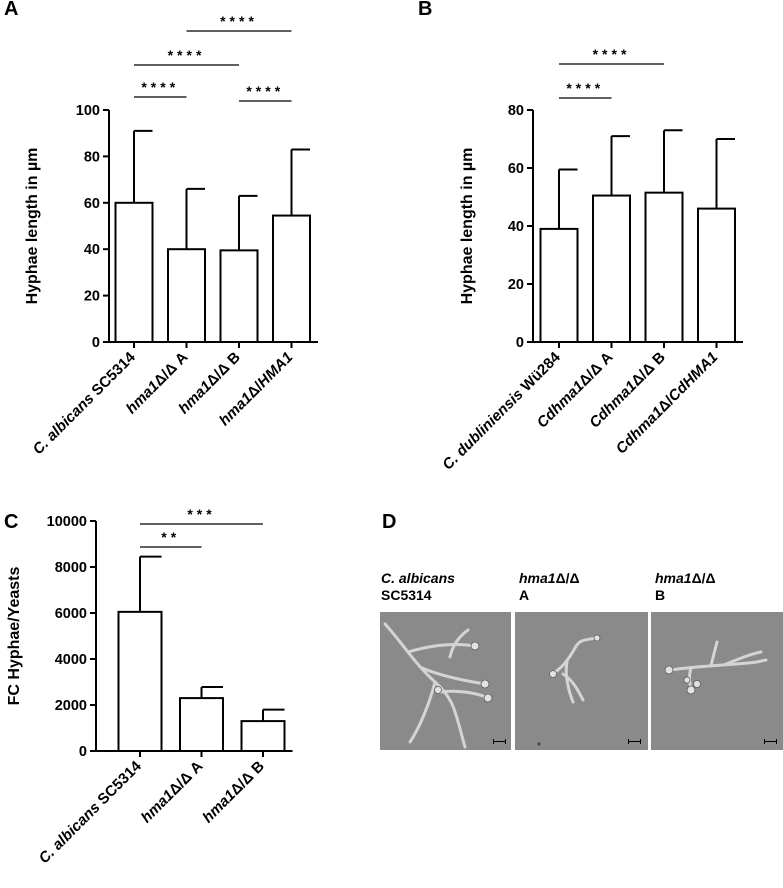 The height and width of the screenshot is (888, 783). I want to click on y-tick-label: 8000, so click(71, 568).